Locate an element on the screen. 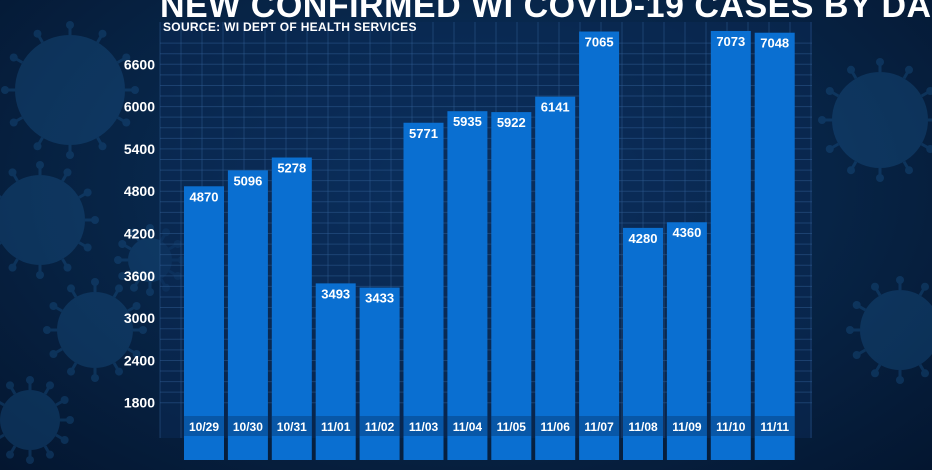 Image resolution: width=932 pixels, height=470 pixels. bar-value-label: 7048 is located at coordinates (774, 43).